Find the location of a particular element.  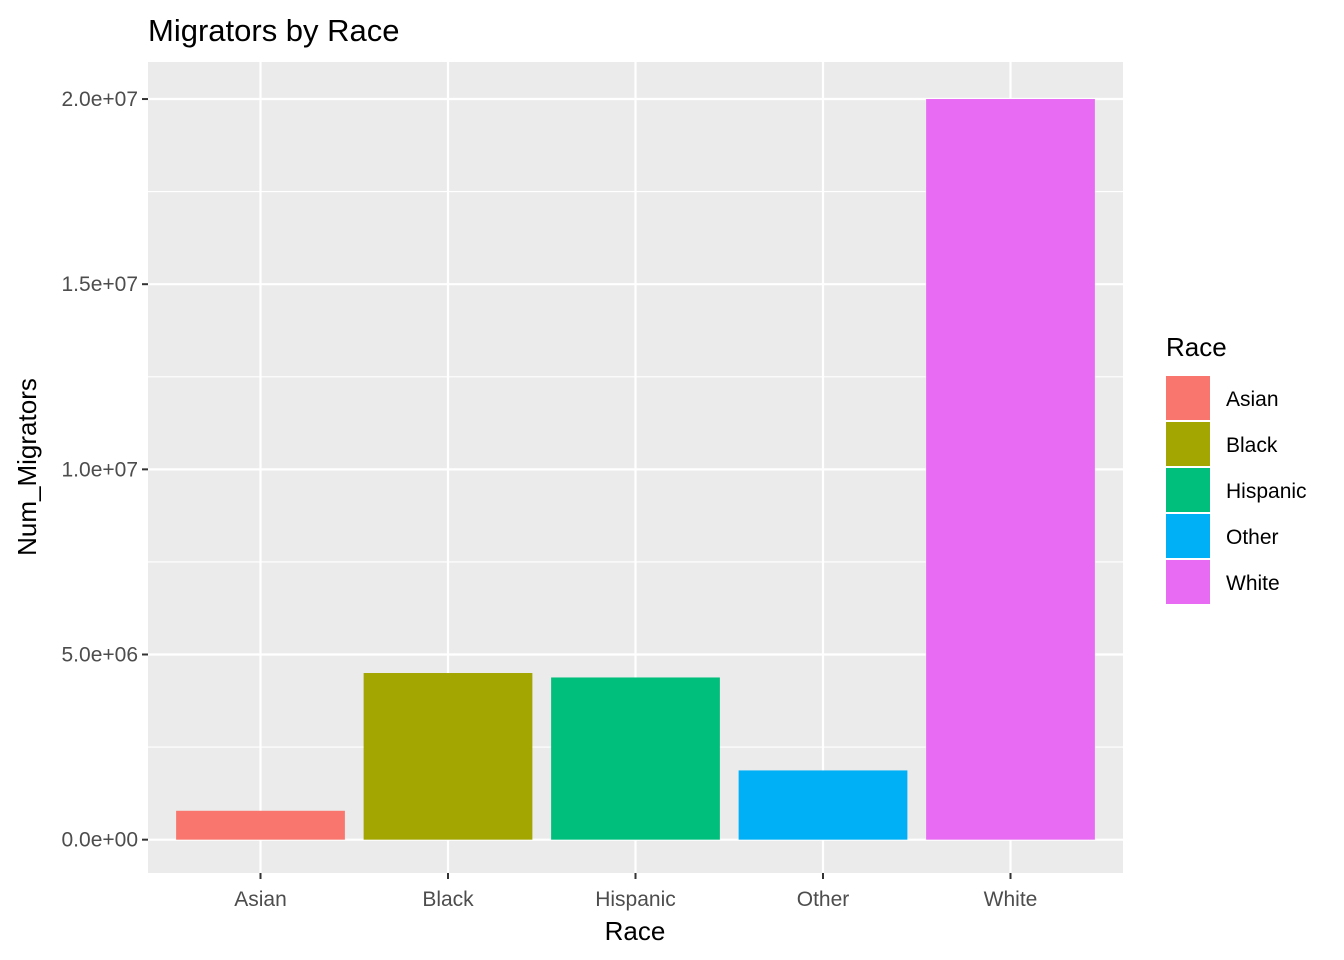

legend-items: Asian Black Hispanic Other White is located at coordinates (1236, 490).